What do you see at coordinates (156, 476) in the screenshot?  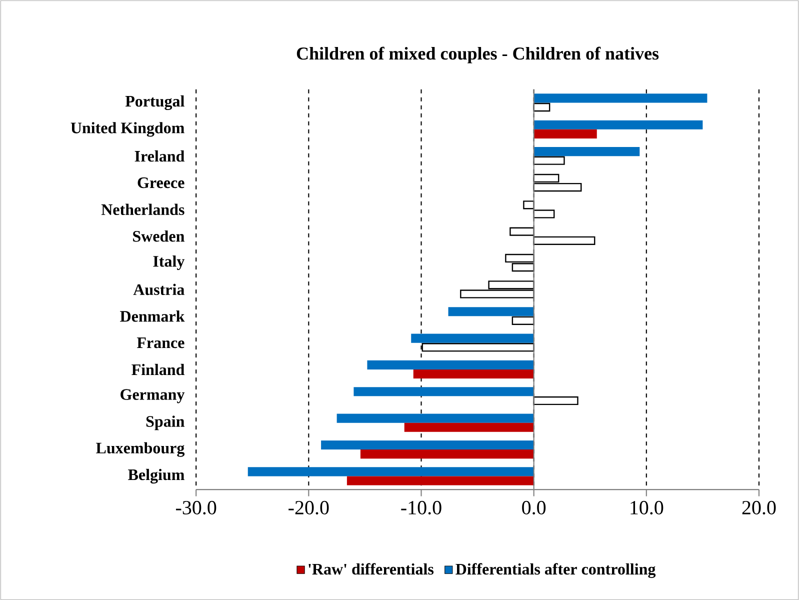 I see `y-tick-label: Belgium` at bounding box center [156, 476].